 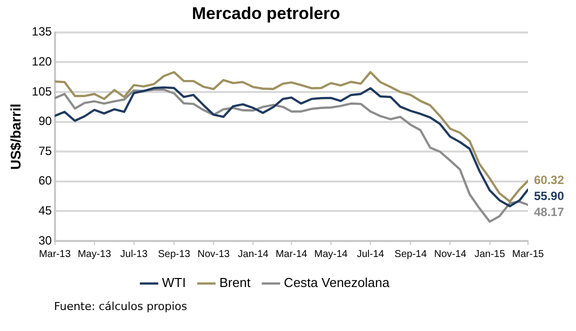 What do you see at coordinates (42, 31) in the screenshot?
I see `y-tick-label: 135` at bounding box center [42, 31].